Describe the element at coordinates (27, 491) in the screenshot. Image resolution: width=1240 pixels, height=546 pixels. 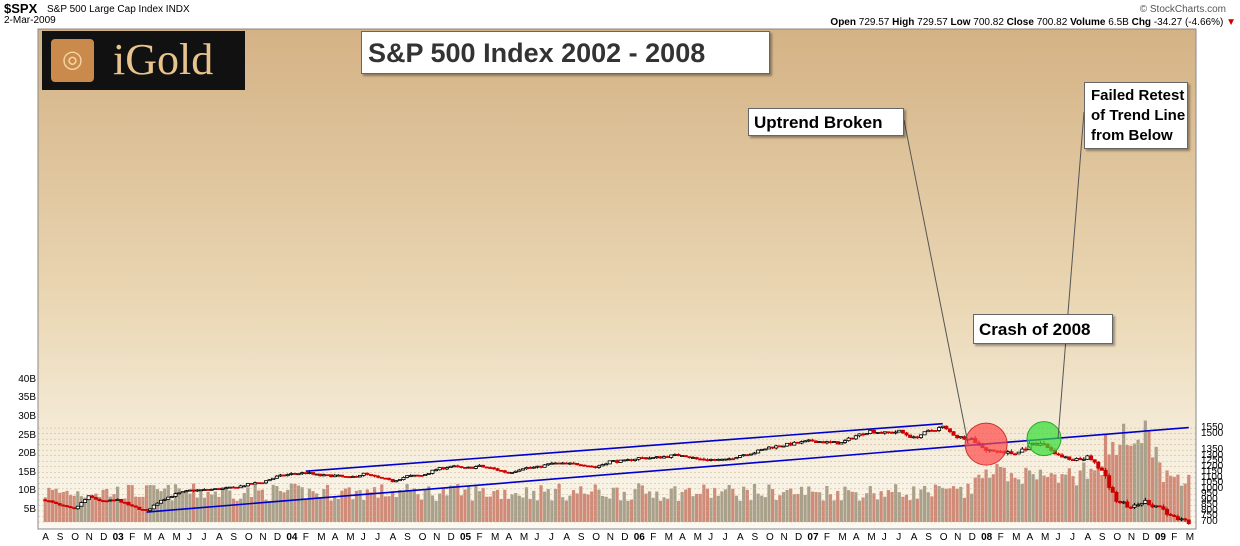
I see `volume-tick-label: 10B` at that location.